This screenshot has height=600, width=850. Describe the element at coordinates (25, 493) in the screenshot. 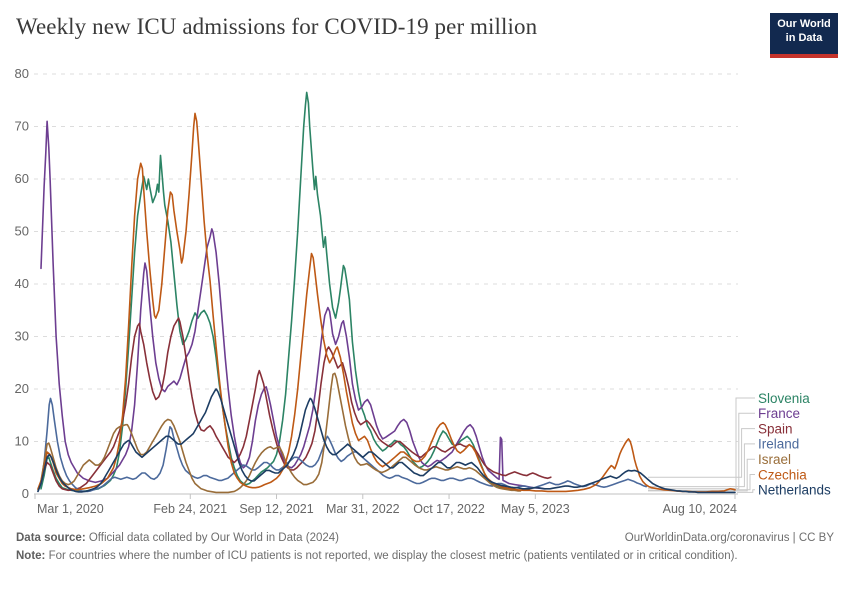

I see `y-tick-label-0: 0` at that location.